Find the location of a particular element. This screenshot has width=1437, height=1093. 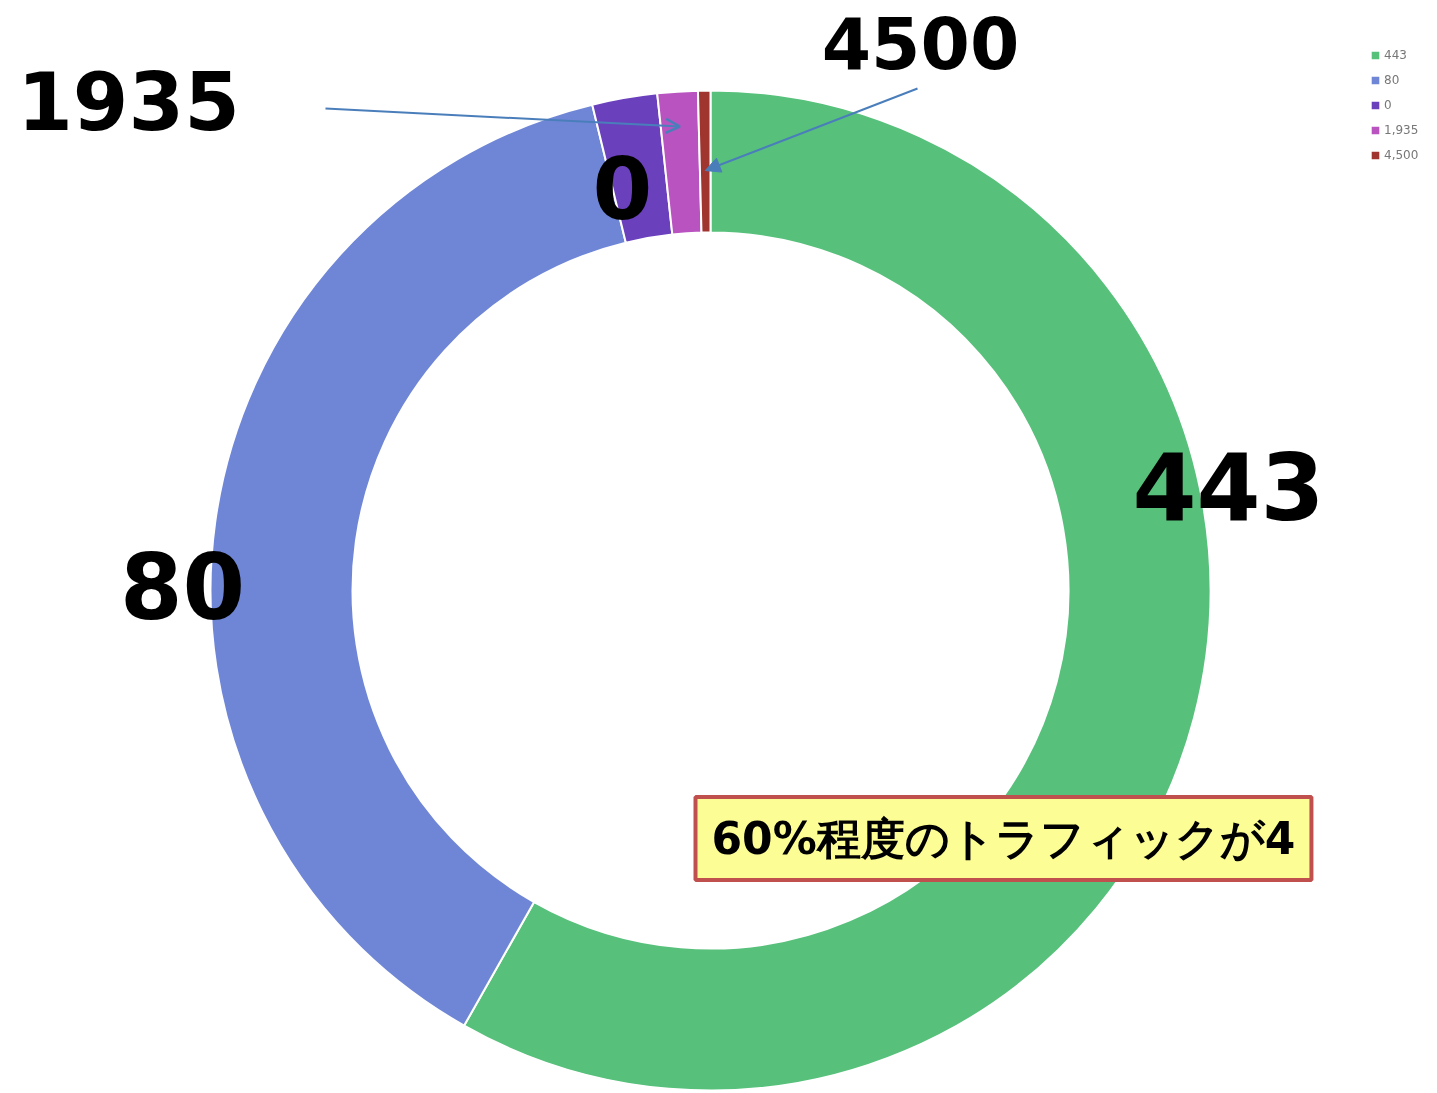

legend-label: 4,500 is located at coordinates (1401, 155).